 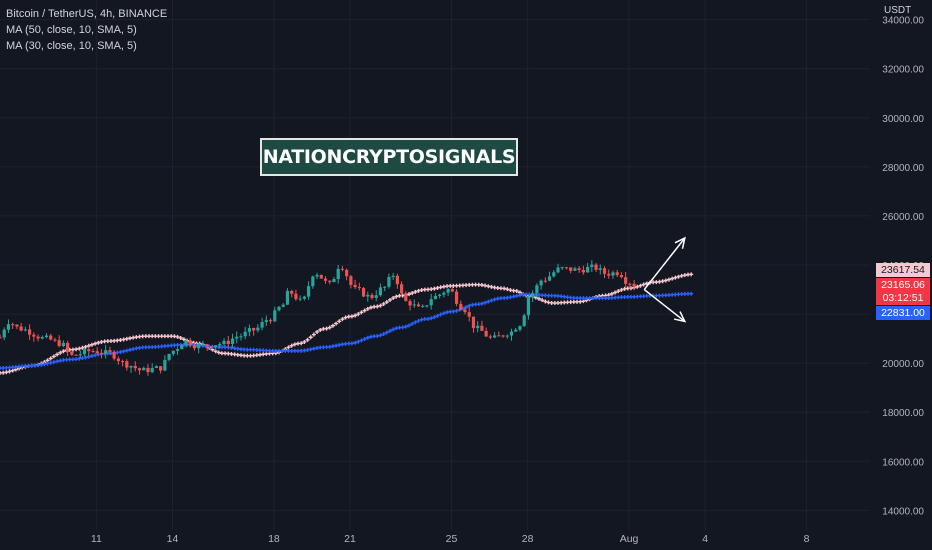 What do you see at coordinates (903, 462) in the screenshot?
I see `price-tick-label: 16000.00` at bounding box center [903, 462].